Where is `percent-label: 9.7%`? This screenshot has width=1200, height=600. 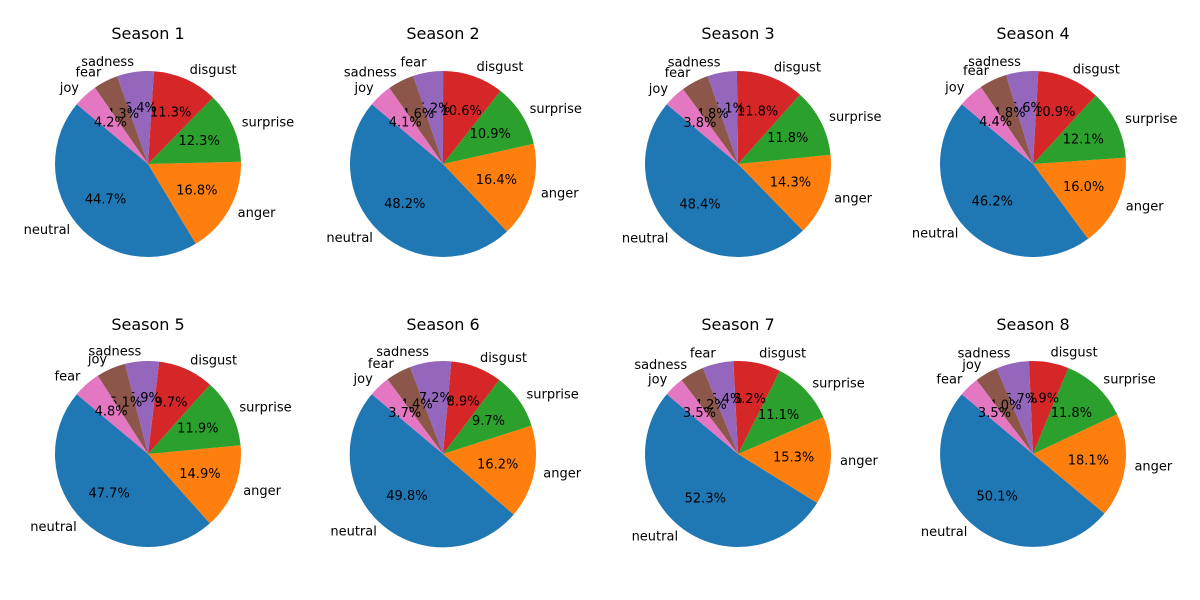
percent-label: 9.7% is located at coordinates (488, 421).